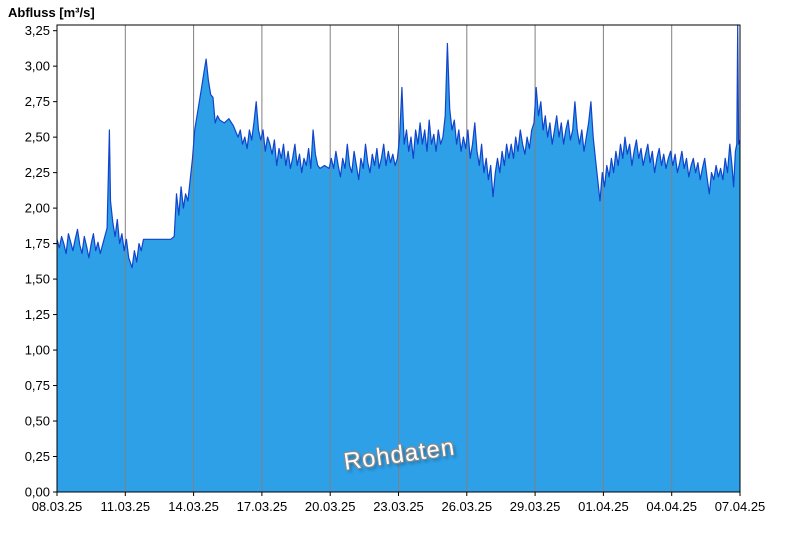  What do you see at coordinates (37, 421) in the screenshot?
I see `y-tick-label: 0,50` at bounding box center [37, 421].